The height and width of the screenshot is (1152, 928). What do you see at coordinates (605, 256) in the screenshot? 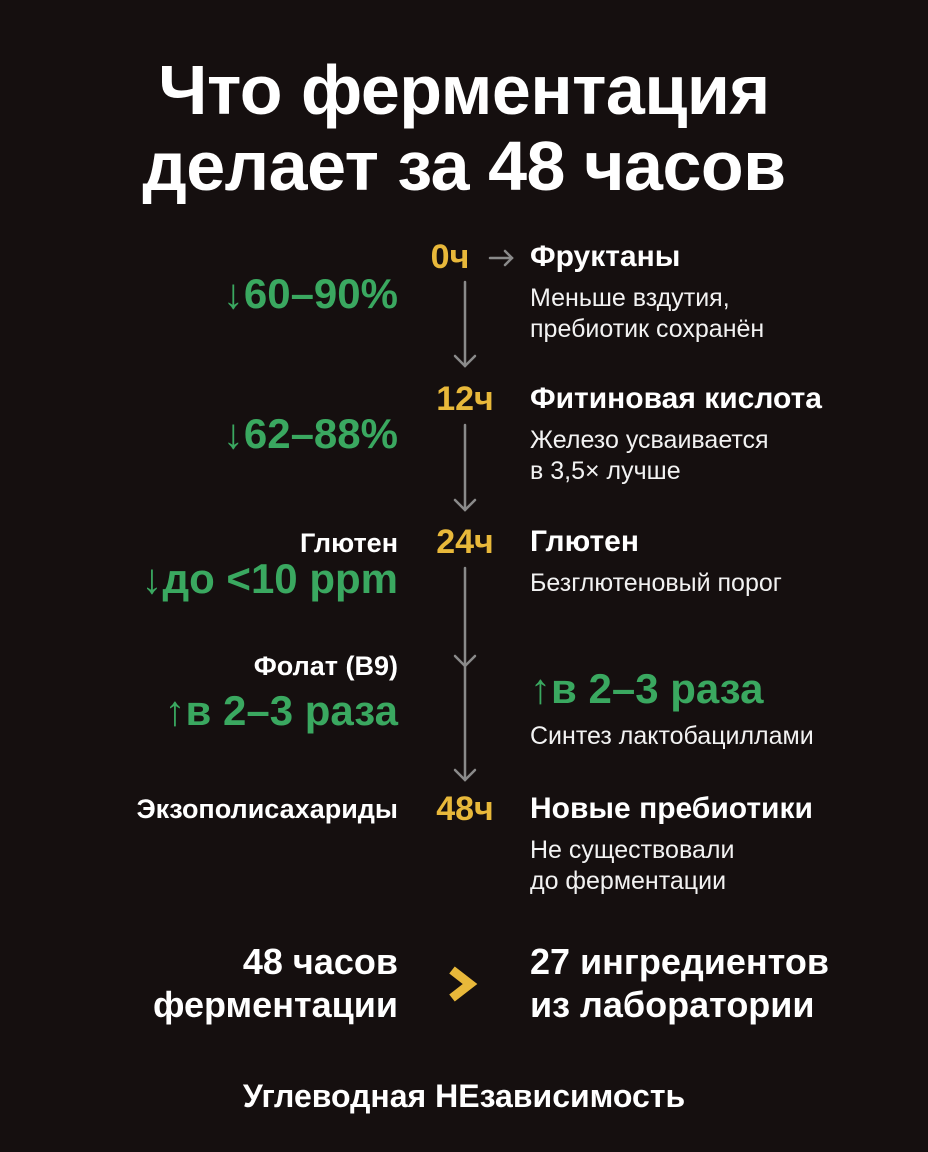
I see `row-title: Фруктаны` at bounding box center [605, 256].